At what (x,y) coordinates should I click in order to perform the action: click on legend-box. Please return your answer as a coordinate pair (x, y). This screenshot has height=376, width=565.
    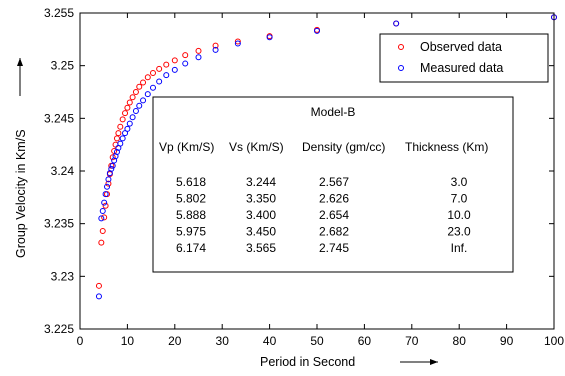
    Looking at the image, I should click on (464, 58).